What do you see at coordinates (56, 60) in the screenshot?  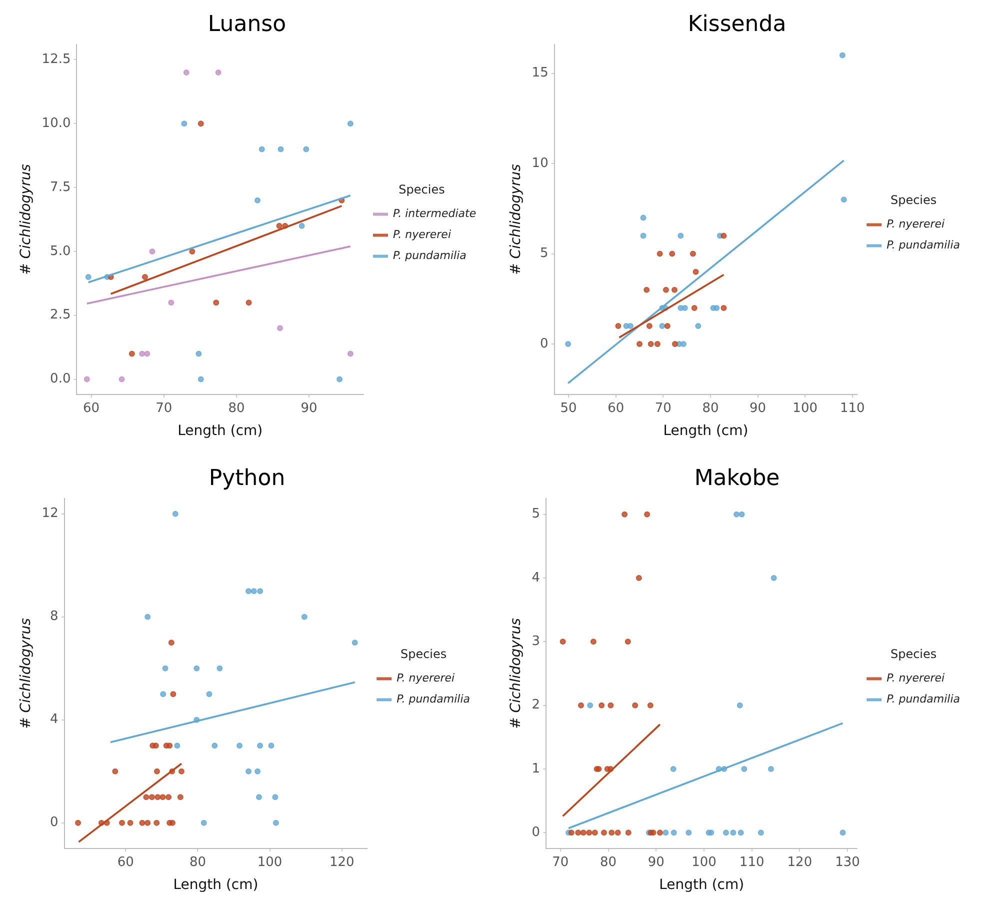 I see `y-tick-label: 12.5` at bounding box center [56, 60].